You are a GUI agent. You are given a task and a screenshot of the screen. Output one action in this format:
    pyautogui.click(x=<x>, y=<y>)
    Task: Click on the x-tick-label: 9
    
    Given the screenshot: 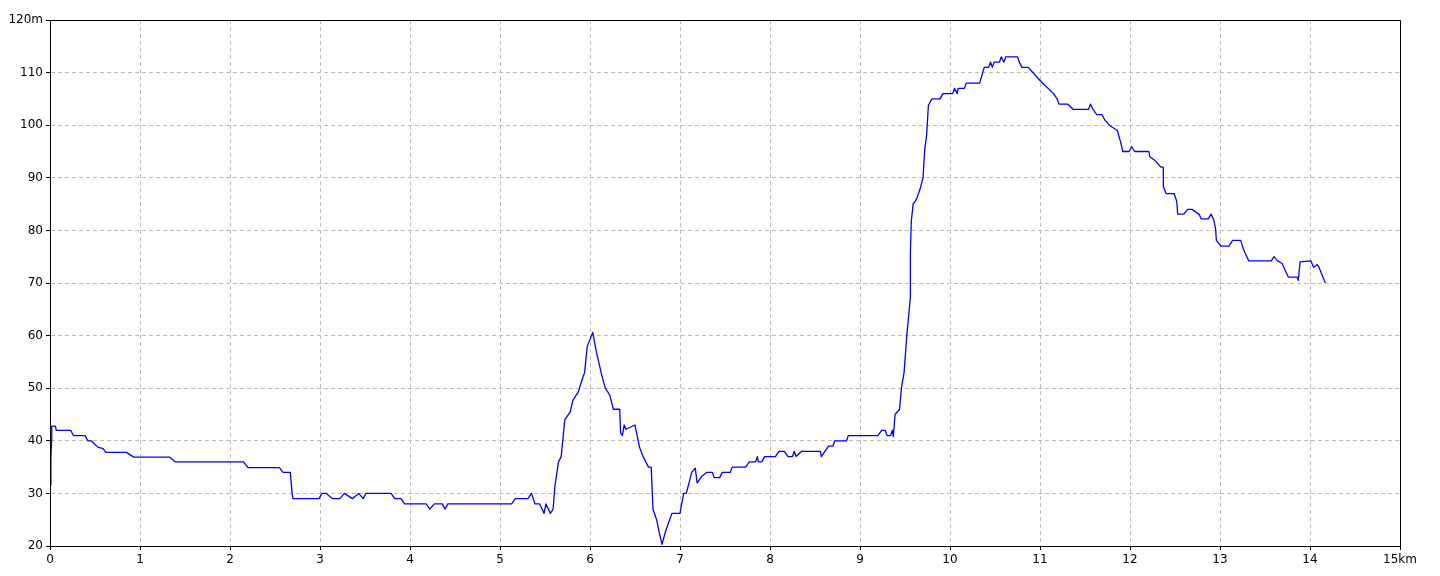 What is the action you would take?
    pyautogui.click(x=860, y=559)
    